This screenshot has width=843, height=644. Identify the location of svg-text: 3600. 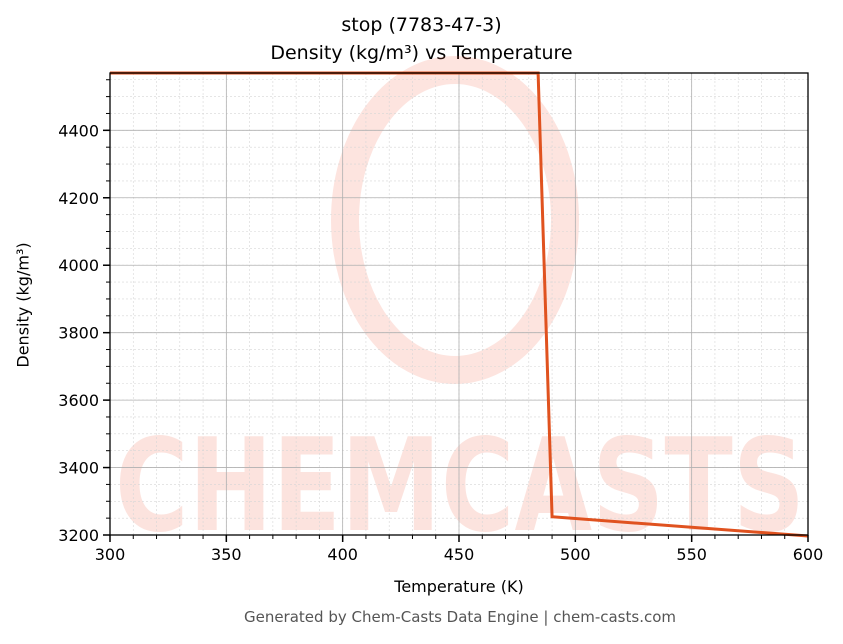
(78, 400).